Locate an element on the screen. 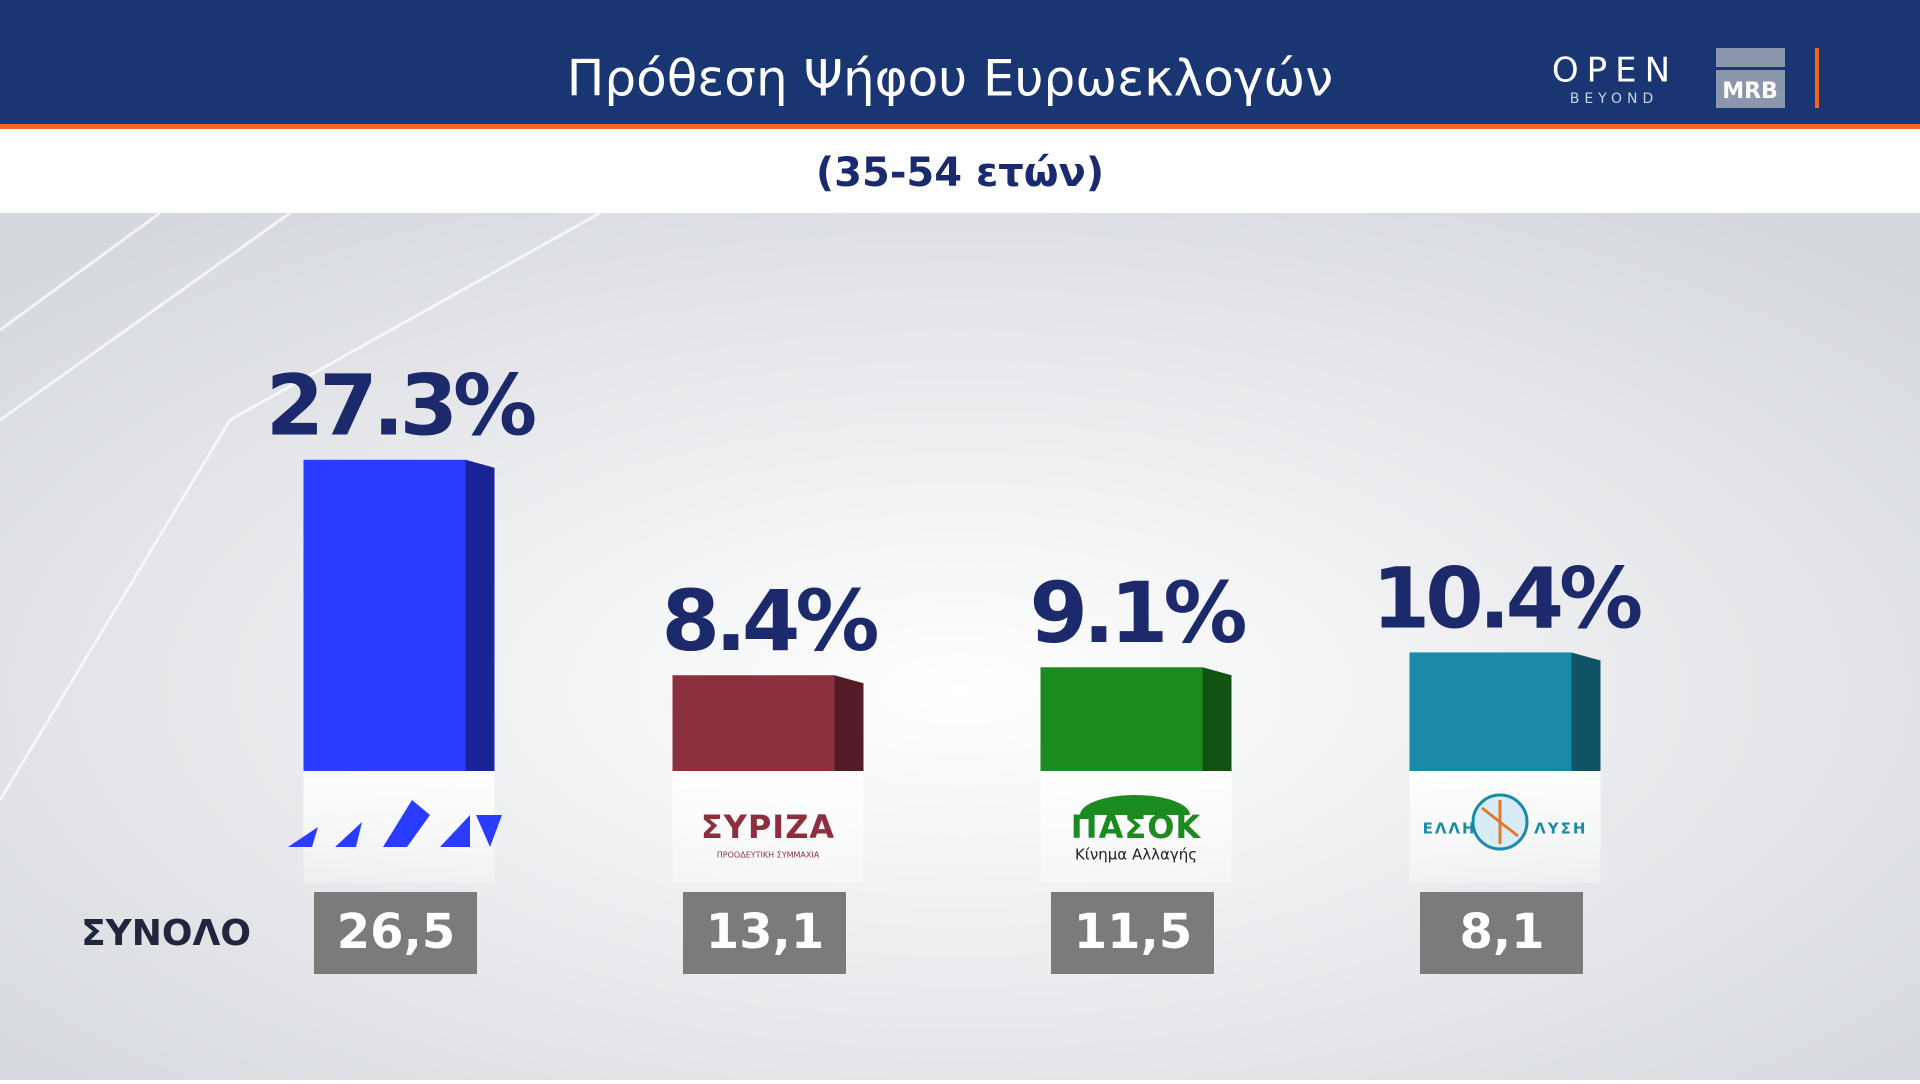 Image resolution: width=1920 pixels, height=1084 pixels. total-value: 26,5 is located at coordinates (396, 932).